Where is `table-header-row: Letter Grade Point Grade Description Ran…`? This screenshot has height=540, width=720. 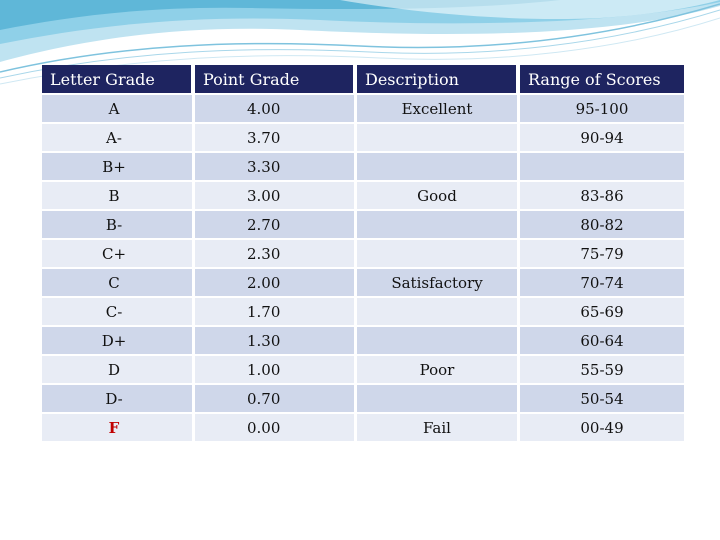 table-header-row: Letter Grade Point Grade Description Ran… is located at coordinates (363, 80).